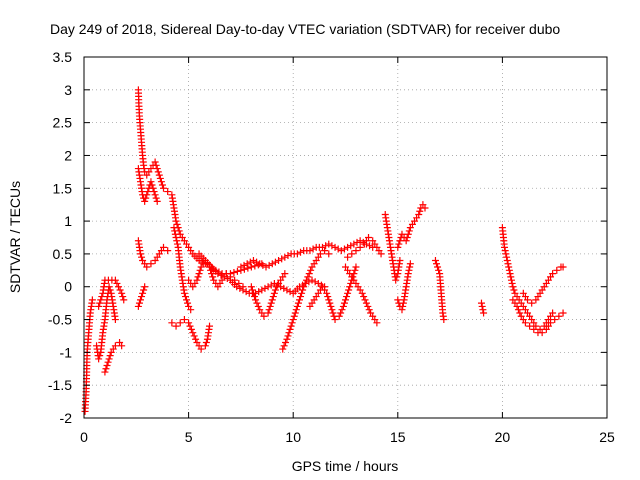  Describe the element at coordinates (347, 437) in the screenshot. I see `x-tick-labels: 0 5 10 15 20 25` at that location.